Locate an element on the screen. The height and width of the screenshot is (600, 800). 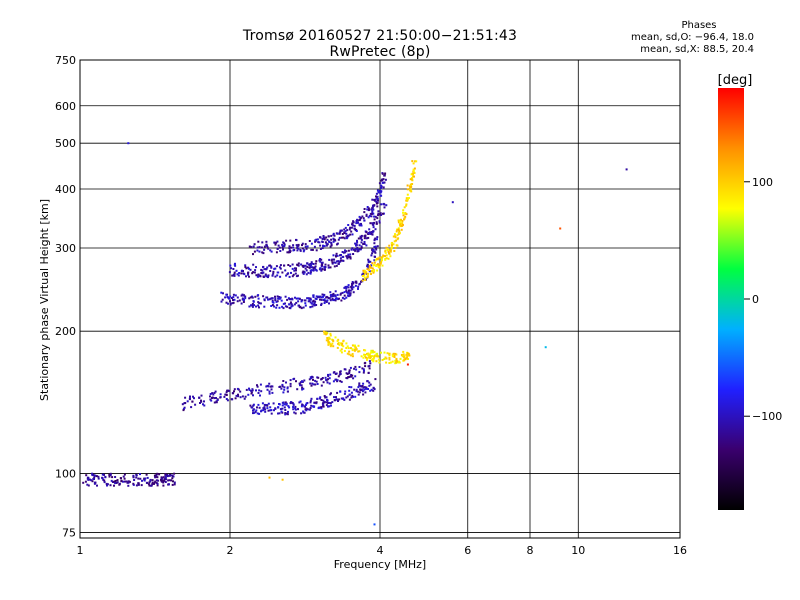
colorbar-unit-label: [deg] is located at coordinates (735, 80).